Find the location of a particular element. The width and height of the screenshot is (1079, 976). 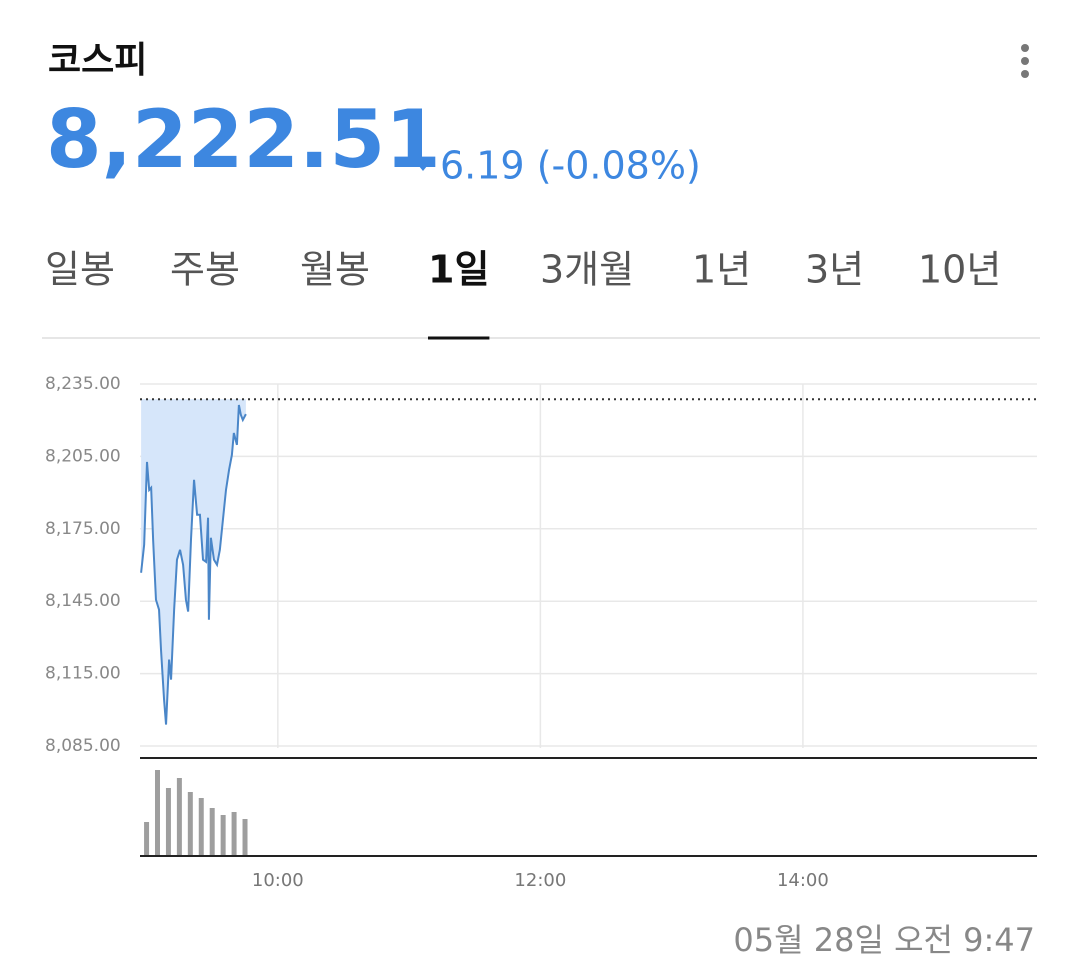

timestamp: 05월 28일 오전 9:47 is located at coordinates (884, 940).